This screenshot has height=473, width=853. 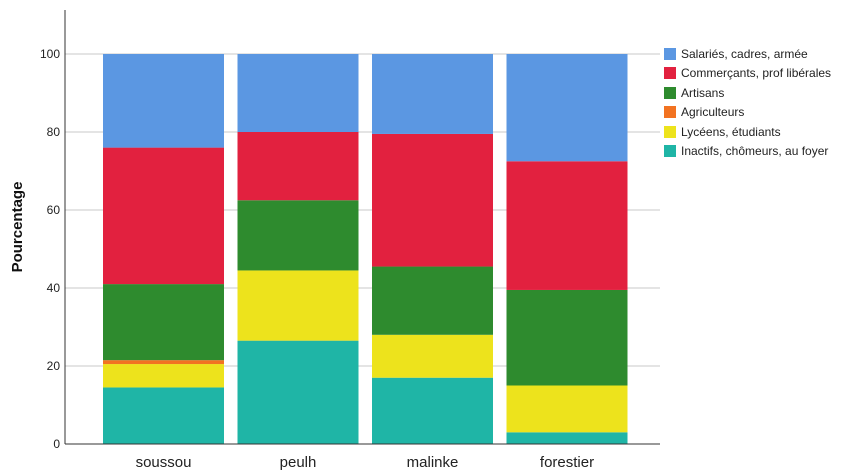 What do you see at coordinates (755, 151) in the screenshot?
I see `legend-label: Inactifs, chômeurs, au foyer` at bounding box center [755, 151].